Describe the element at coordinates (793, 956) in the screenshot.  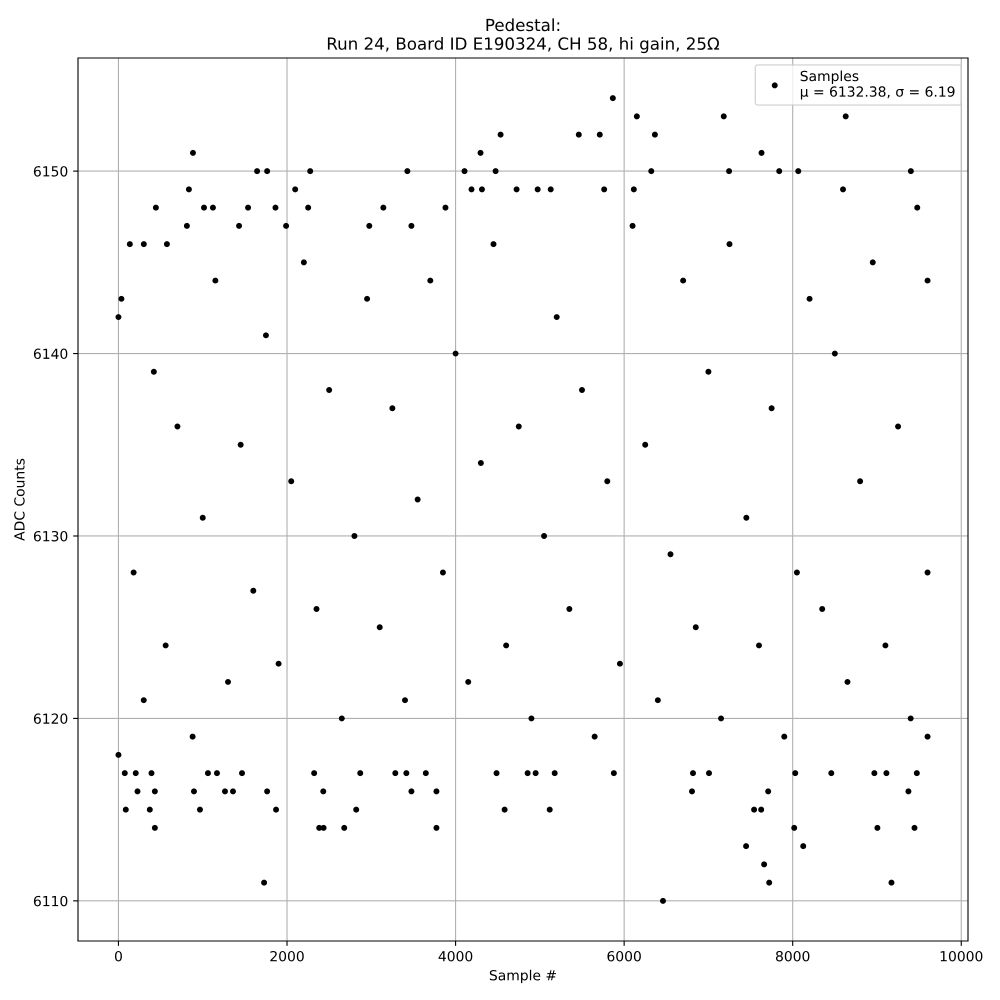
I see `x-tick-label: 8000` at that location.